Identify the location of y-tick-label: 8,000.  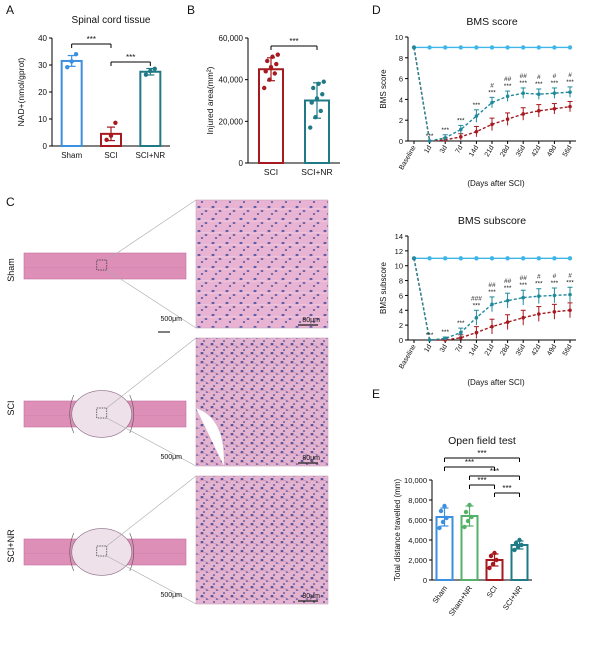
(417, 500).